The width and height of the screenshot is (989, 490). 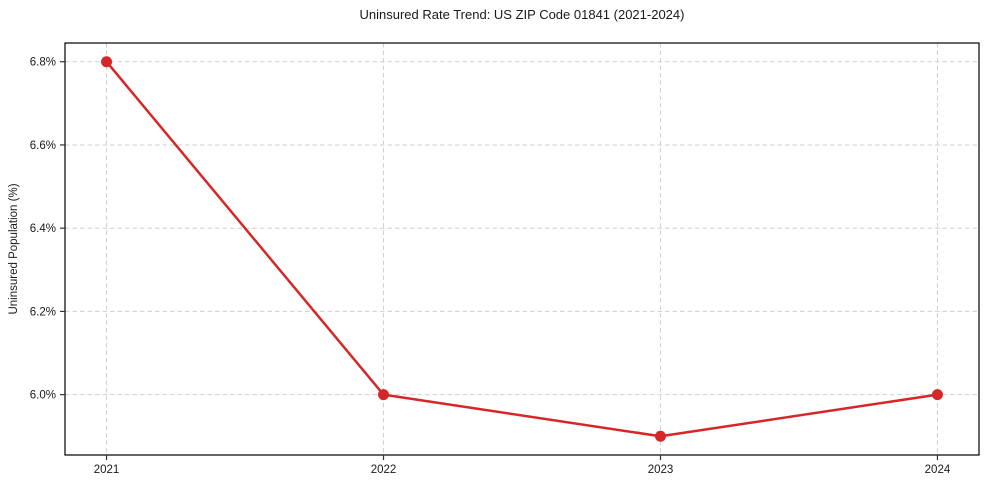 What do you see at coordinates (43, 63) in the screenshot?
I see `y-tick-label: 6.8%` at bounding box center [43, 63].